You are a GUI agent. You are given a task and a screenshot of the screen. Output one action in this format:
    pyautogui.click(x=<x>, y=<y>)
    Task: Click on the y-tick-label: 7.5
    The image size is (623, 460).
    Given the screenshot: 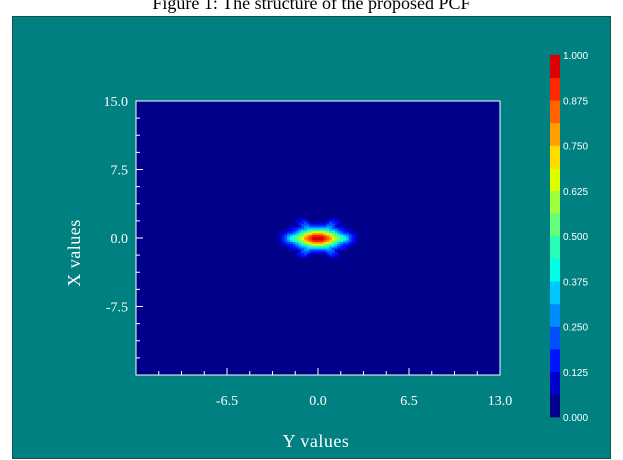 What is the action you would take?
    pyautogui.click(x=120, y=171)
    